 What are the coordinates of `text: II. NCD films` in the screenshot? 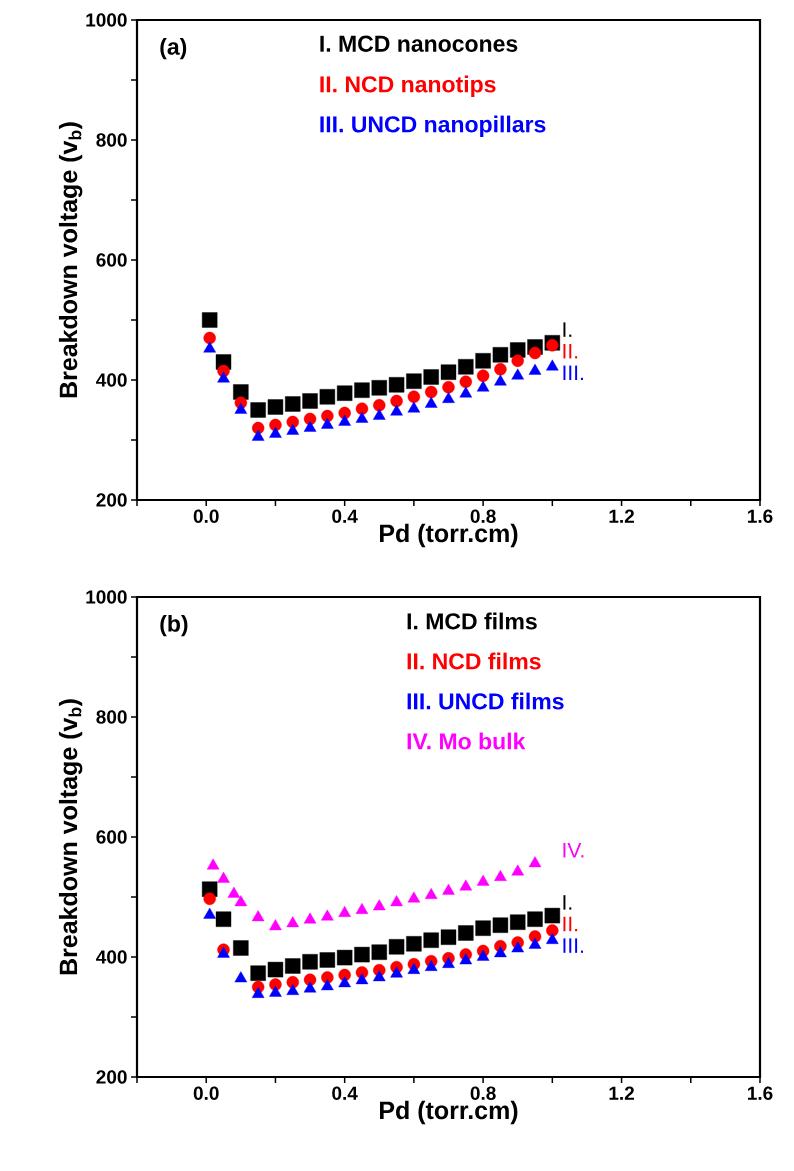 It's located at (474, 661).